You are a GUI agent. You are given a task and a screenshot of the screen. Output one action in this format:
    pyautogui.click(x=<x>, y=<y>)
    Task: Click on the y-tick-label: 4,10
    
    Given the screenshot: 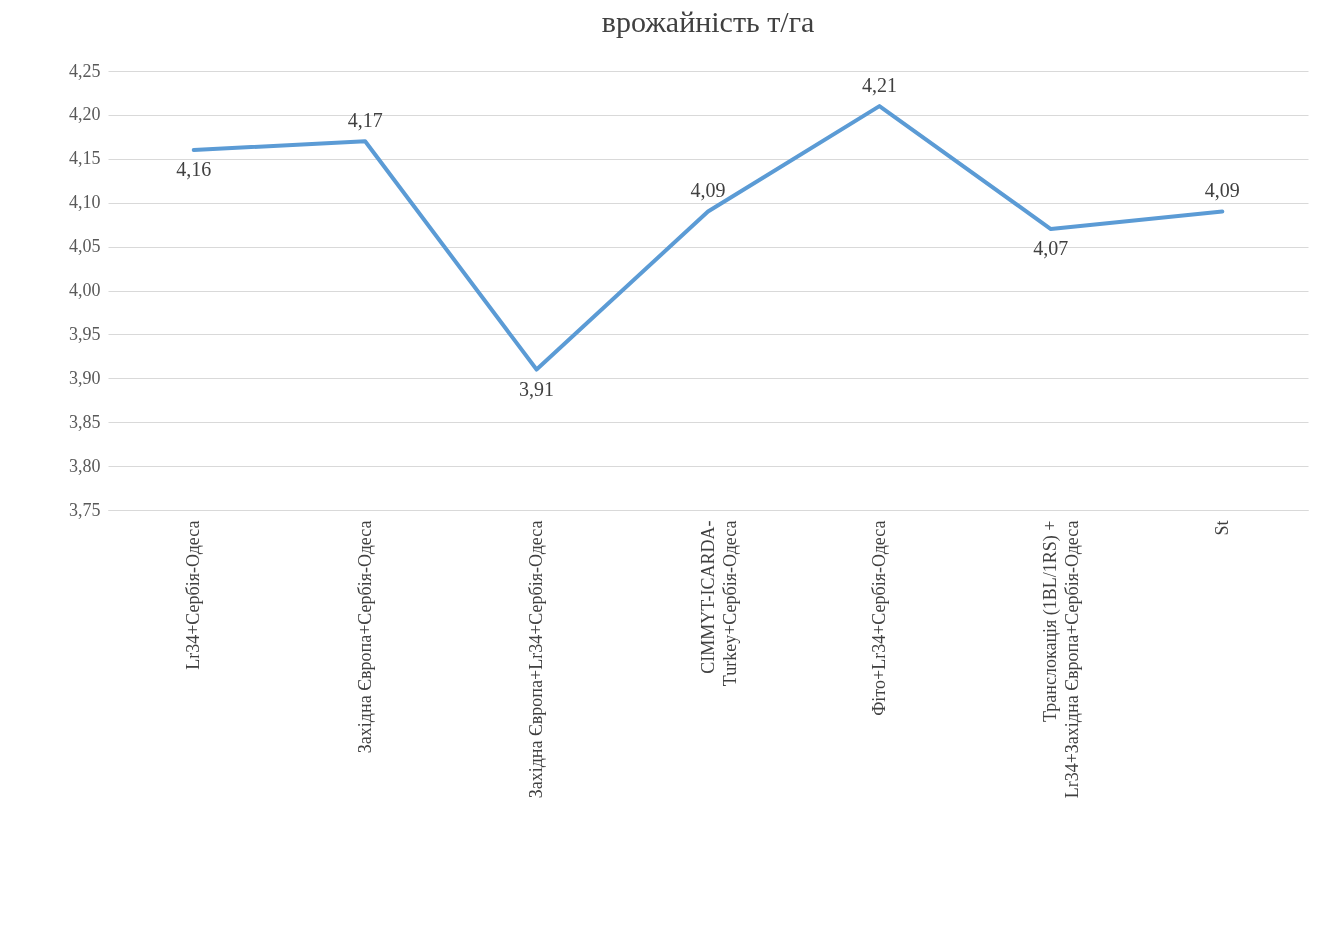 What is the action you would take?
    pyautogui.click(x=85, y=202)
    